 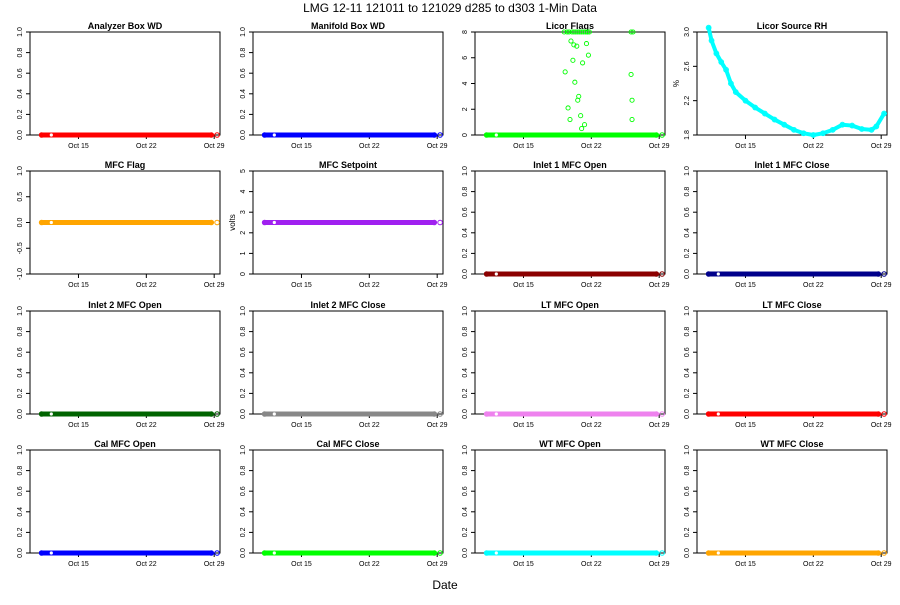 What do you see at coordinates (243, 171) in the screenshot?
I see `y-tick-label: 5` at bounding box center [243, 171].